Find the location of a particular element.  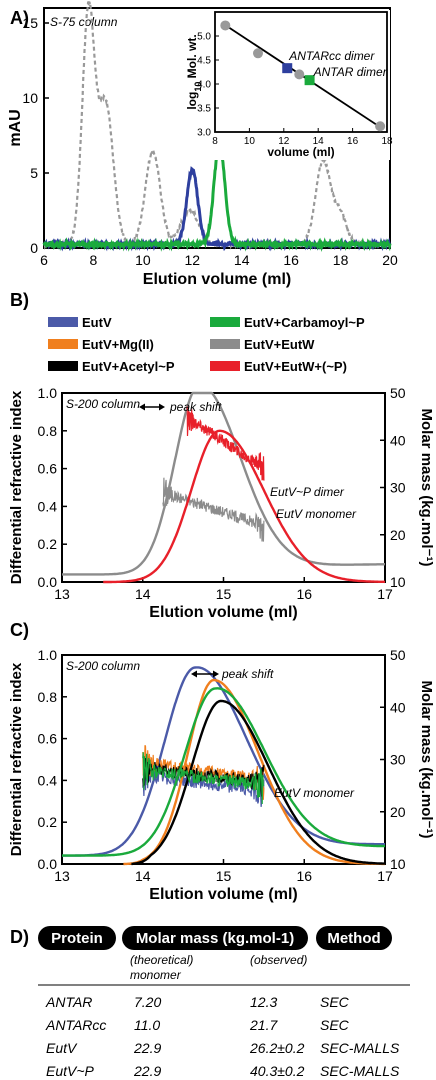

panel-c-ytick-label: 0.6 is located at coordinates (48, 739).